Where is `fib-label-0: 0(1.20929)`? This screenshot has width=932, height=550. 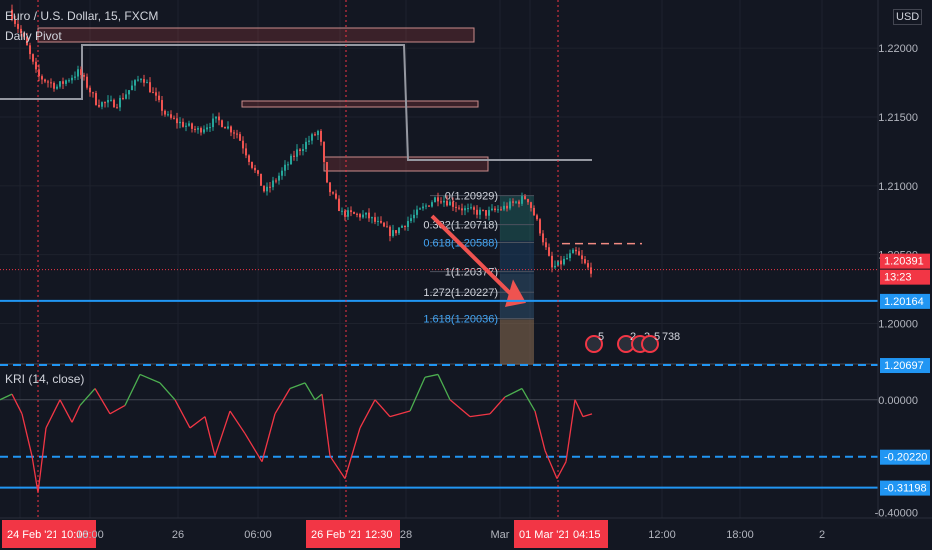
fib-label-0: 0(1.20929) is located at coordinates (471, 197).